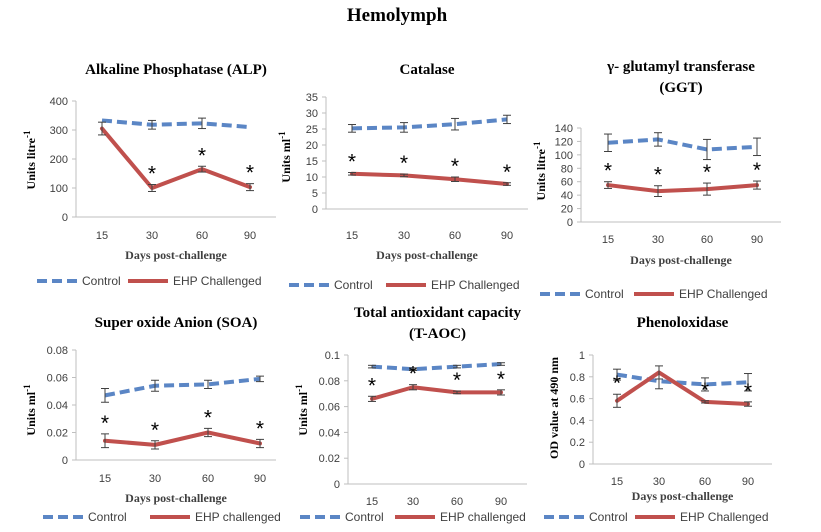  What do you see at coordinates (176, 70) in the screenshot?
I see `chart-title: Alkaline Phosphatase (ALP)` at bounding box center [176, 70].